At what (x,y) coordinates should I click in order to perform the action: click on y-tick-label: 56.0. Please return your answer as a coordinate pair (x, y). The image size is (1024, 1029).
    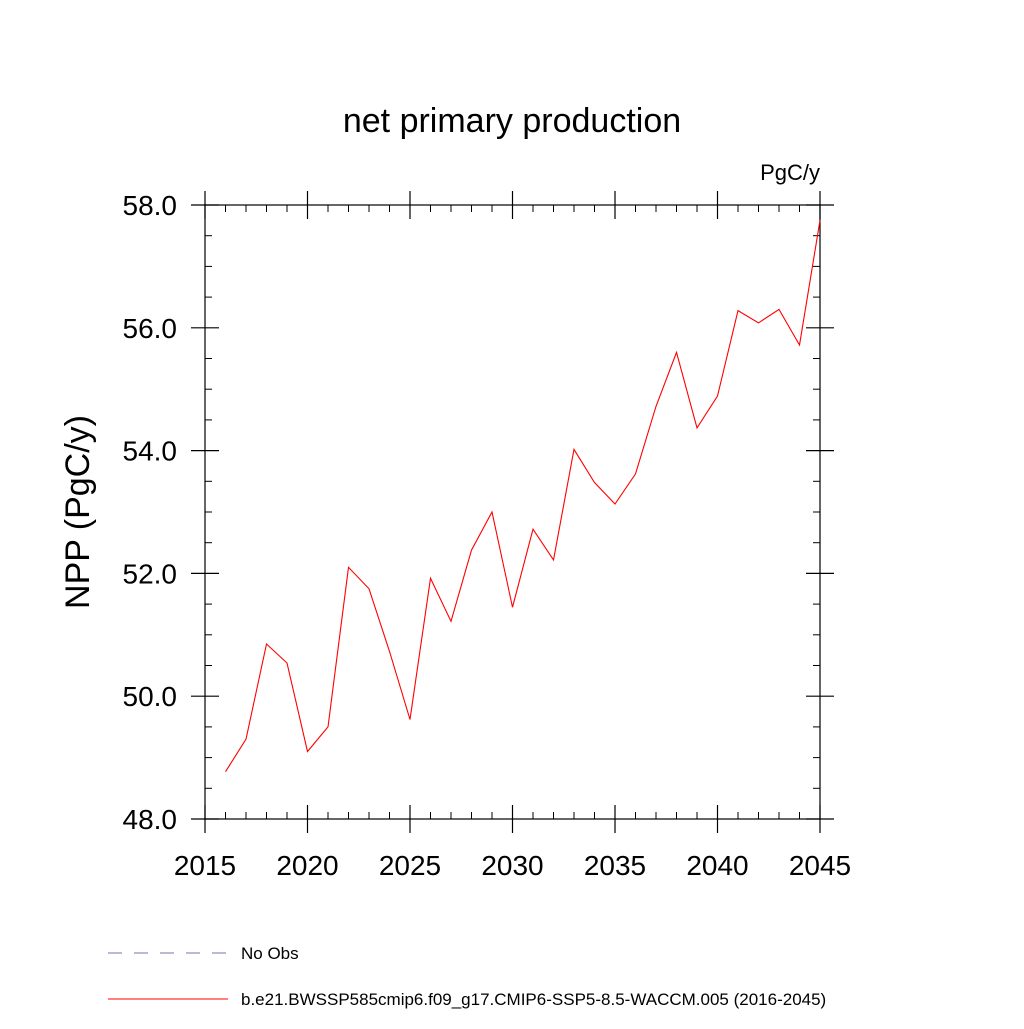
    Looking at the image, I should click on (150, 328).